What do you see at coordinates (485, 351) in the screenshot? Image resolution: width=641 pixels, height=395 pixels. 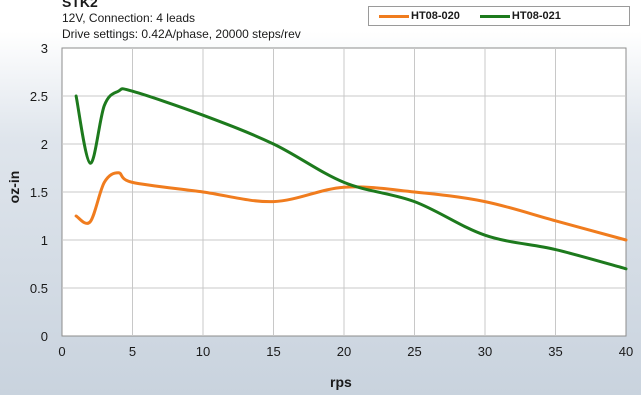 I see `x-tick-label-6: 30` at bounding box center [485, 351].